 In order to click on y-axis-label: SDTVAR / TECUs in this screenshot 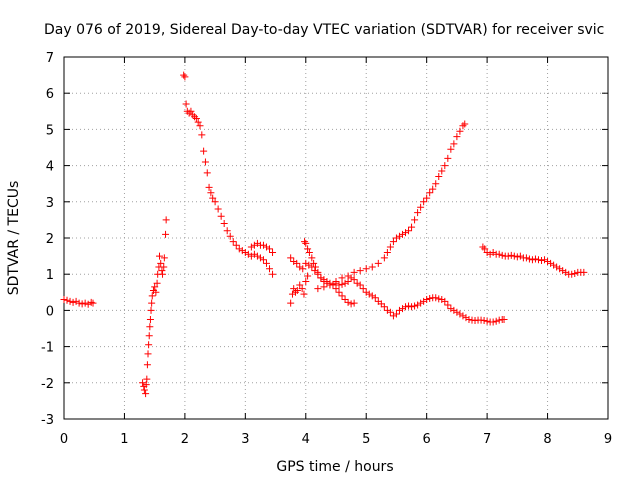, I will do `click(14, 238)`.